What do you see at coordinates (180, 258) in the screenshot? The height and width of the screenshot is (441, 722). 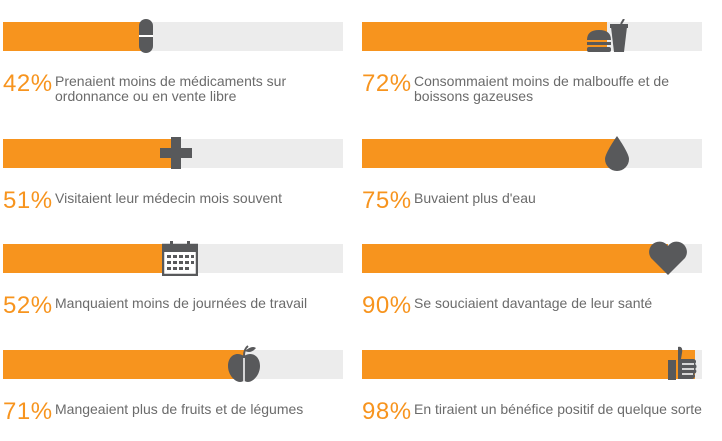 I see `calendar-icon` at bounding box center [180, 258].